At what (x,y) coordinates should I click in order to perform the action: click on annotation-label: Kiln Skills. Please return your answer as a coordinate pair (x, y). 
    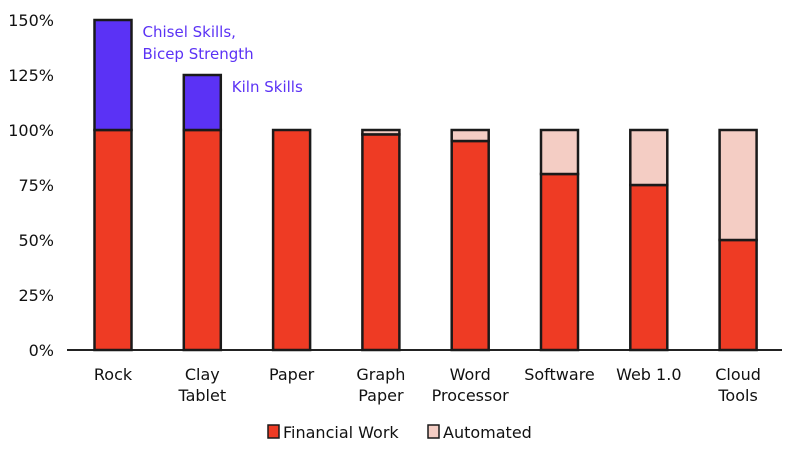
    Looking at the image, I should click on (267, 87).